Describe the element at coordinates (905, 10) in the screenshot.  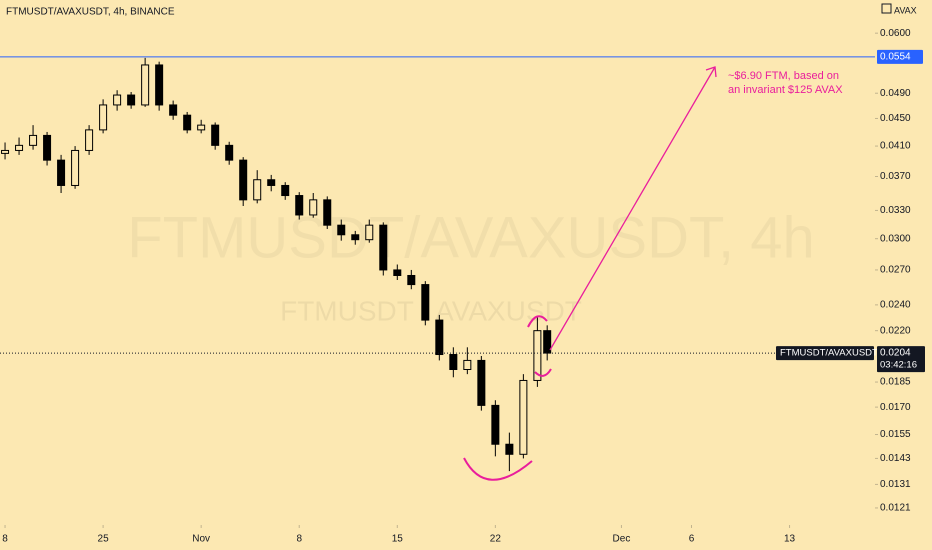
I see `currency: AVAX` at that location.